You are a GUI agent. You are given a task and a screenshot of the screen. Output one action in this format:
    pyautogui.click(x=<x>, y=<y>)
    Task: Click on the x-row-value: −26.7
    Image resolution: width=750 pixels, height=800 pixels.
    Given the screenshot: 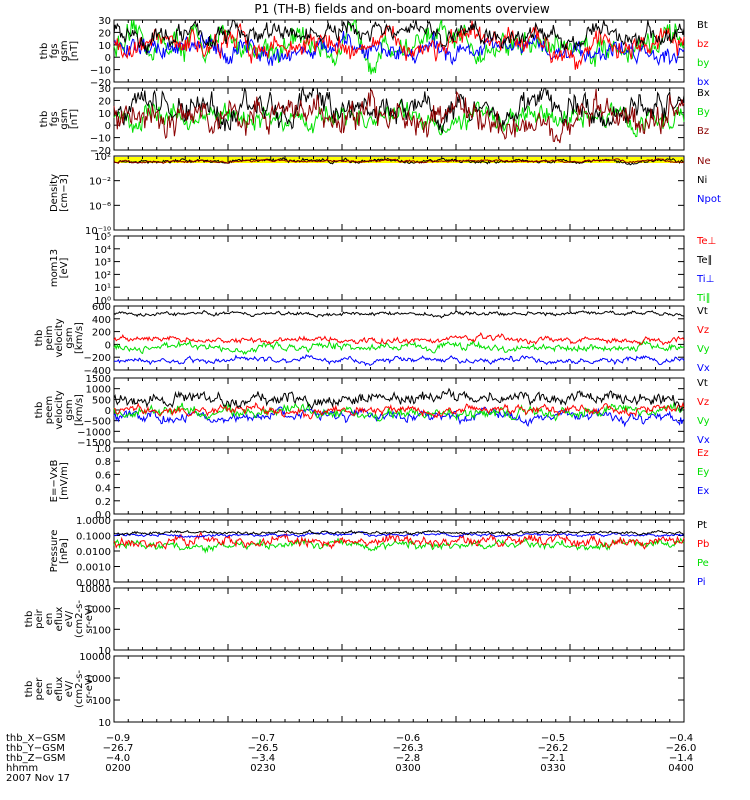 What is the action you would take?
    pyautogui.click(x=118, y=748)
    